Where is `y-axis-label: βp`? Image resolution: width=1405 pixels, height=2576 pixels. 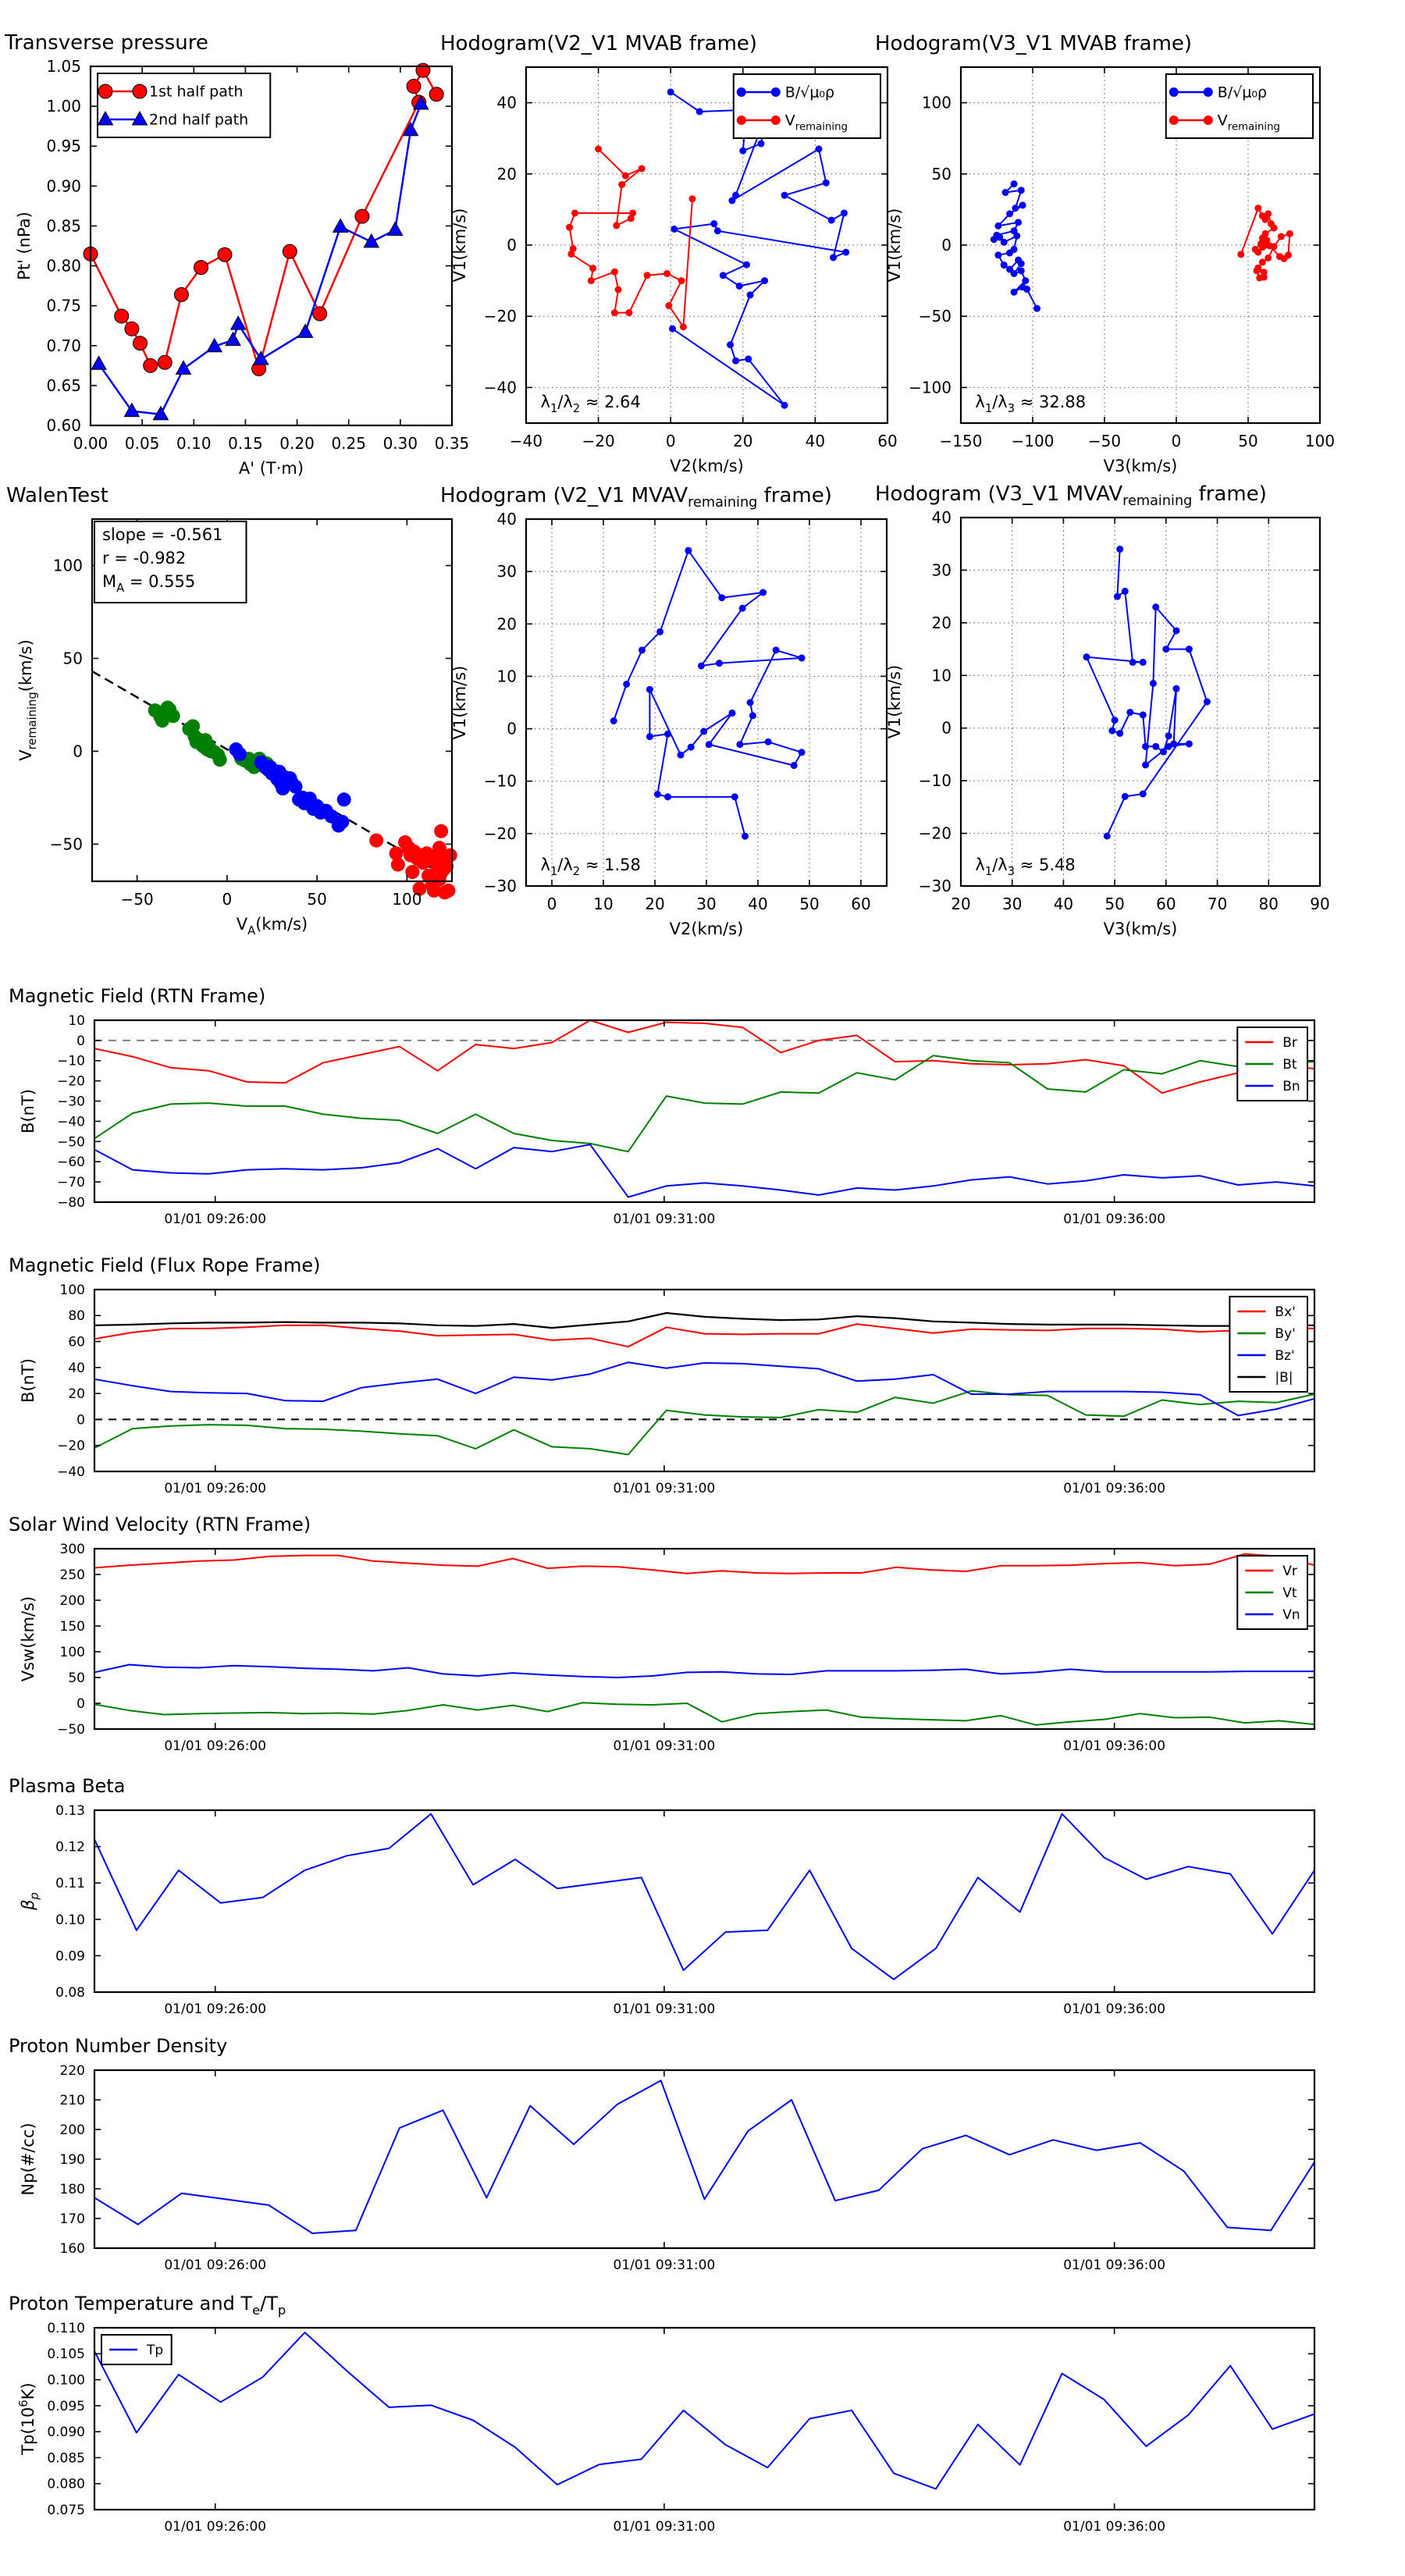 y-axis-label: βp is located at coordinates (30, 1901).